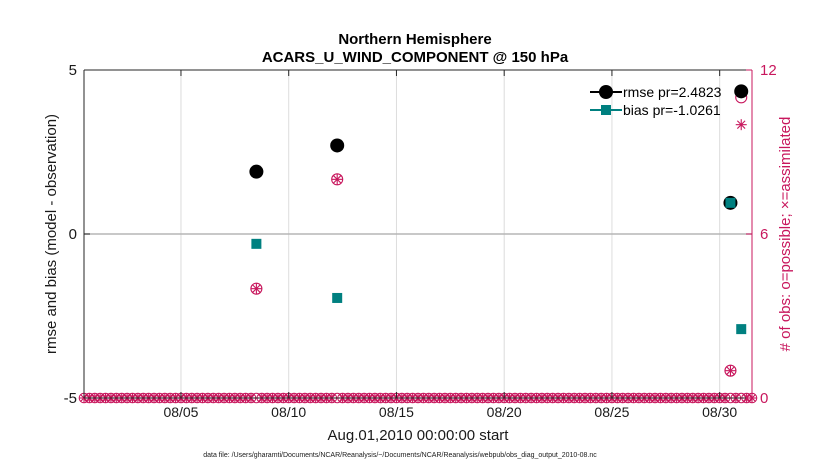 The height and width of the screenshot is (470, 830). What do you see at coordinates (70, 398) in the screenshot?
I see `y-tick-label: -5` at bounding box center [70, 398].